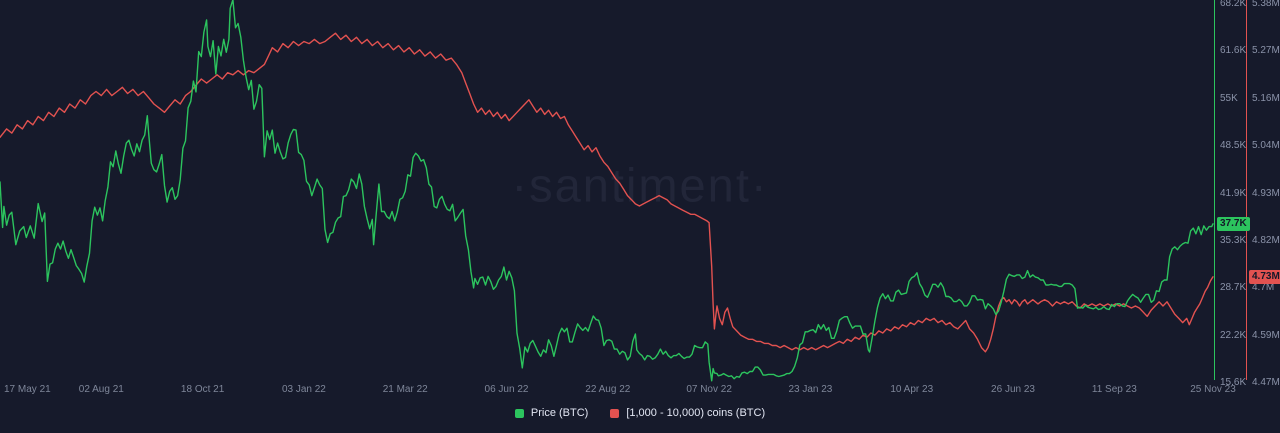  What do you see at coordinates (1266, 146) in the screenshot?
I see `supply-tick-label: 5.04M` at bounding box center [1266, 146].